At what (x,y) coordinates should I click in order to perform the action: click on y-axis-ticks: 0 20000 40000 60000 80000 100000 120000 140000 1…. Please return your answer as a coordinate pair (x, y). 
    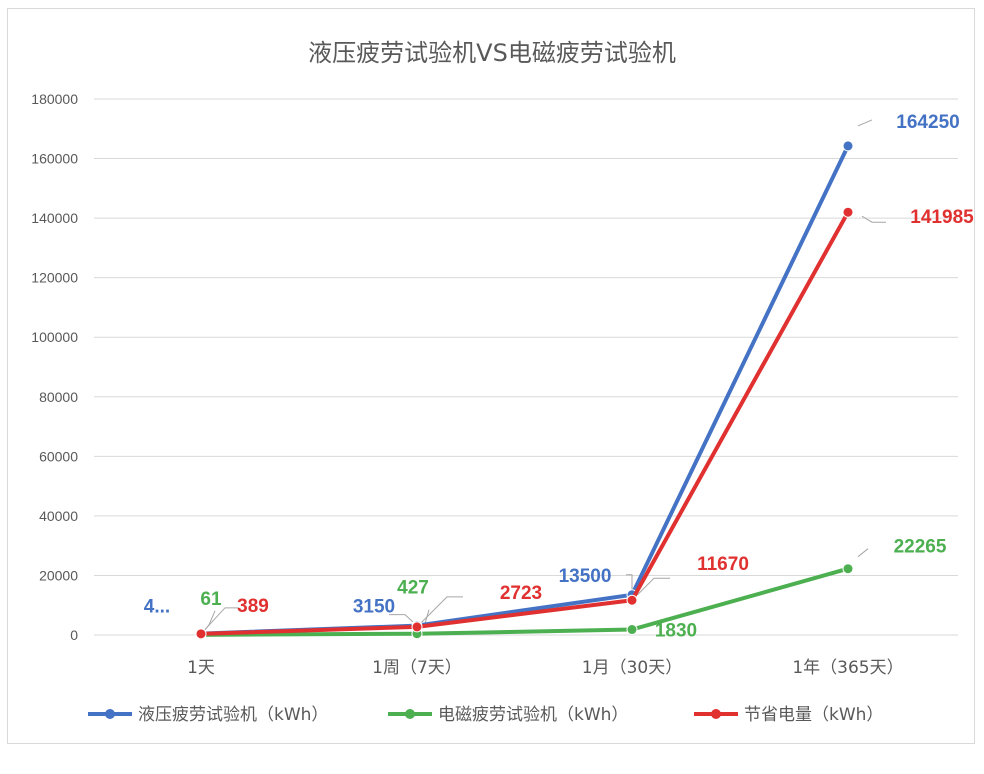
    Looking at the image, I should click on (54, 367).